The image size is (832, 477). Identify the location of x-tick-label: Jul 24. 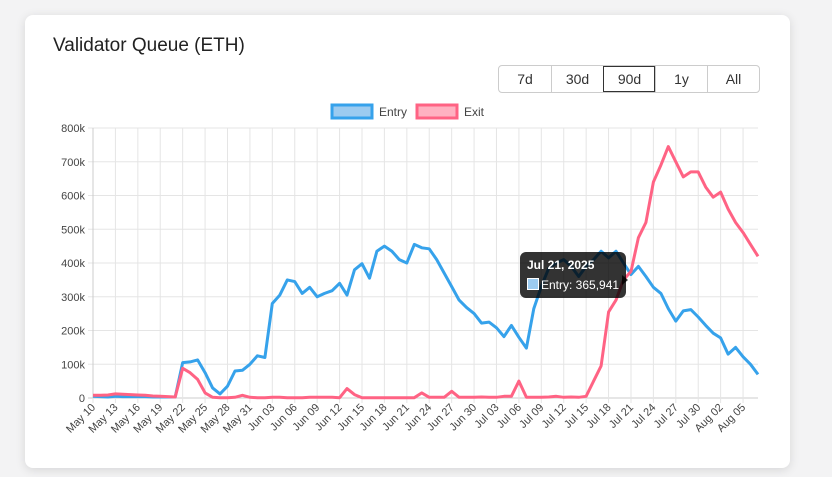
(643, 416).